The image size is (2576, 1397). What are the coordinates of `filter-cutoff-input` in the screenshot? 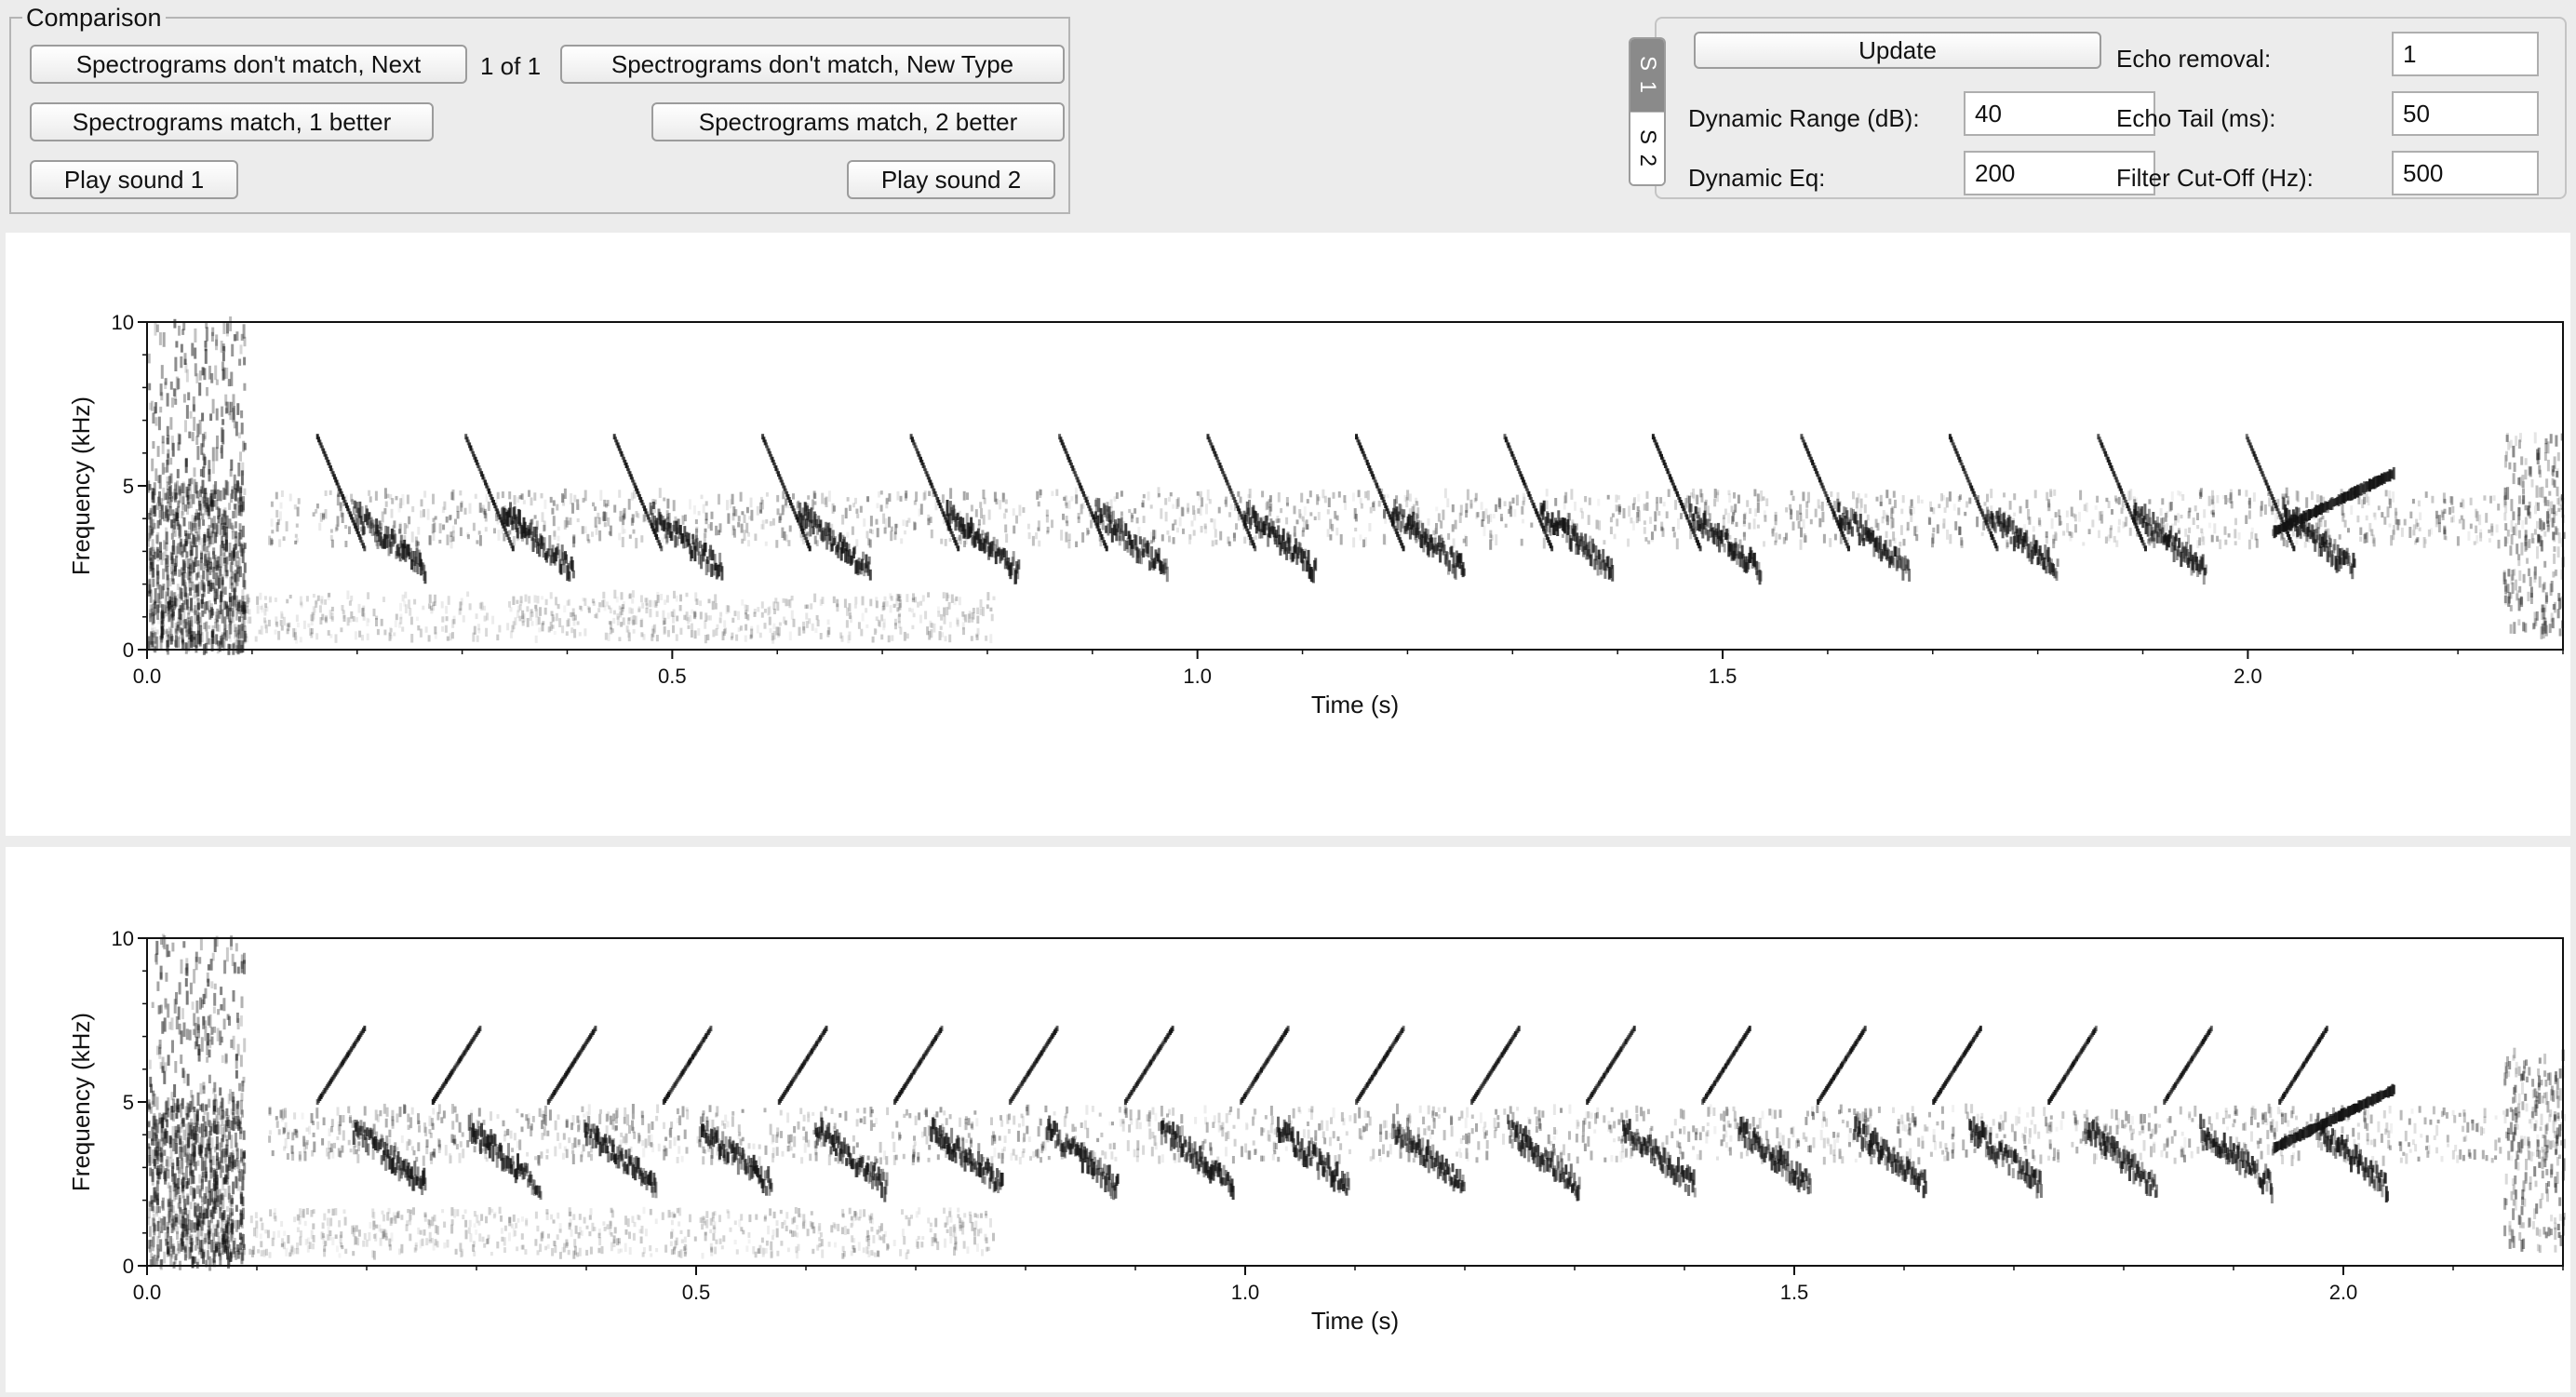 It's located at (2465, 173).